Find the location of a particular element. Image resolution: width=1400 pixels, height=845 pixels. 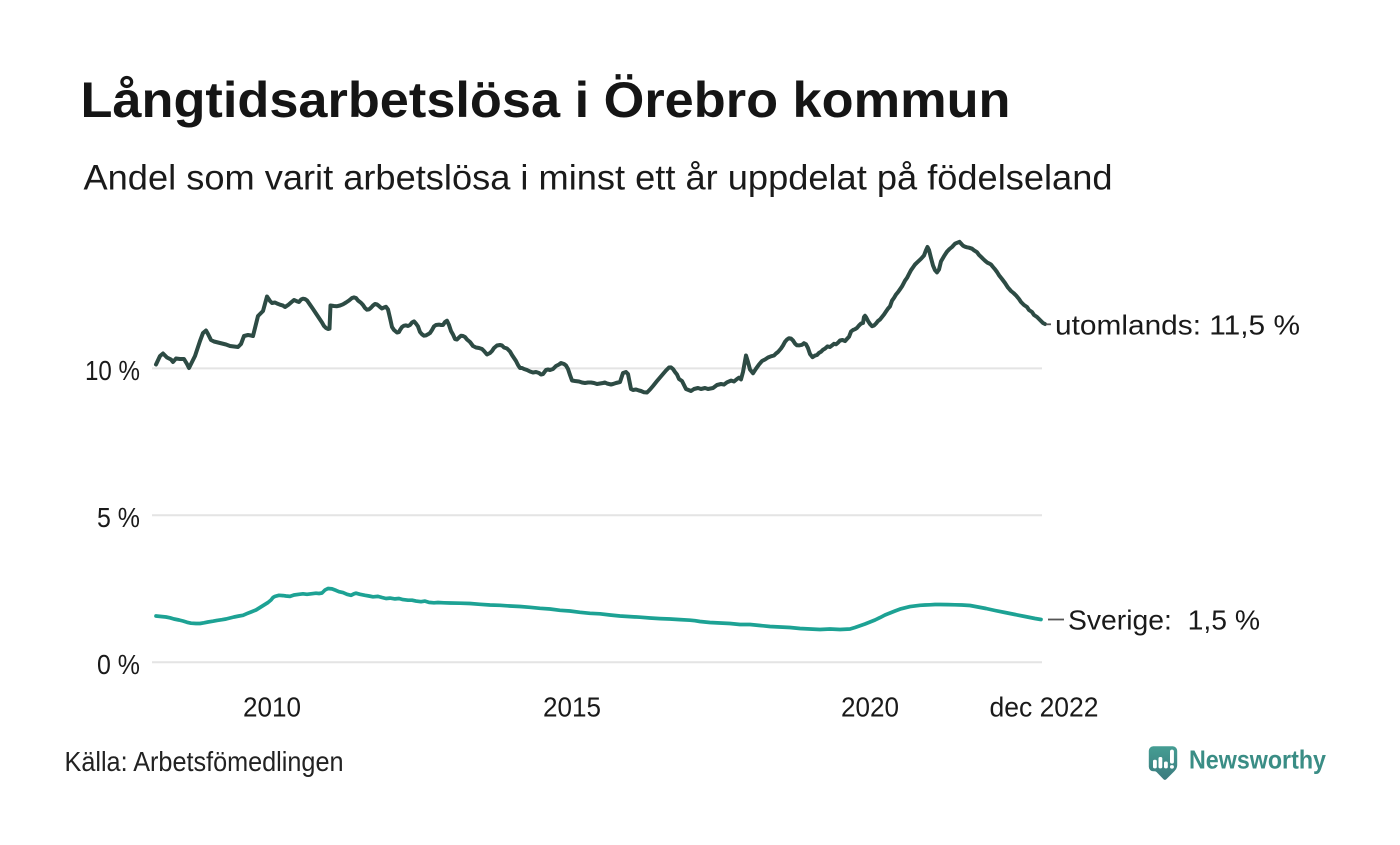

svg-text: Sverige: 1,5 % is located at coordinates (1164, 619).